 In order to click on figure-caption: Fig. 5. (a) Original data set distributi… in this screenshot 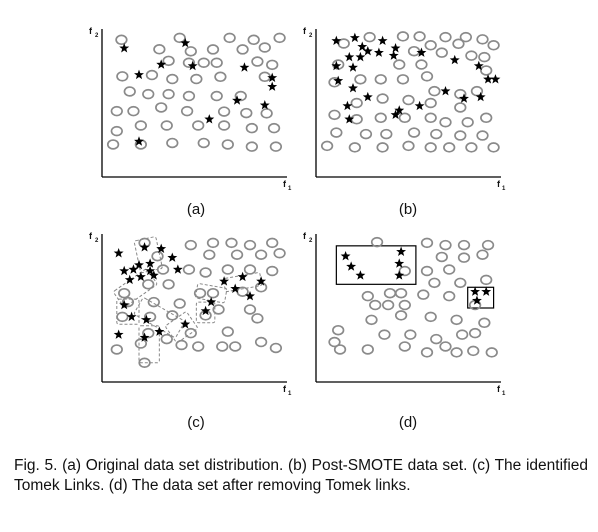, I will do `click(301, 475)`.